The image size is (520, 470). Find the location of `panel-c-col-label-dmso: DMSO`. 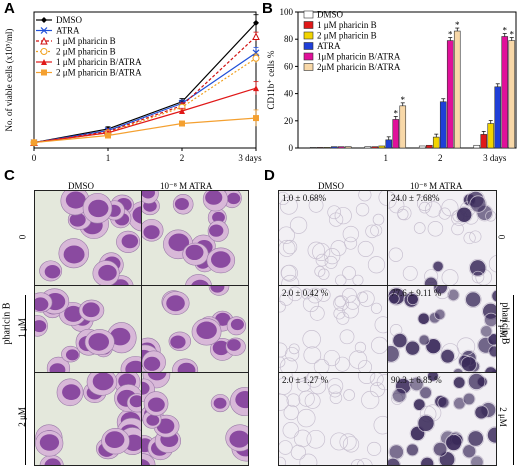

panel-c-col-label-dmso: DMSO is located at coordinates (81, 186).